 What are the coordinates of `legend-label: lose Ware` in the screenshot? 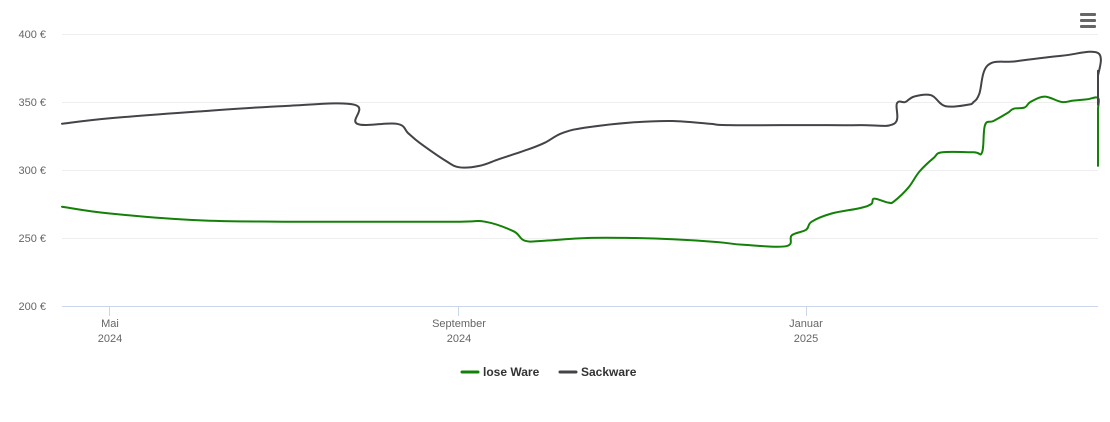 It's located at (511, 372).